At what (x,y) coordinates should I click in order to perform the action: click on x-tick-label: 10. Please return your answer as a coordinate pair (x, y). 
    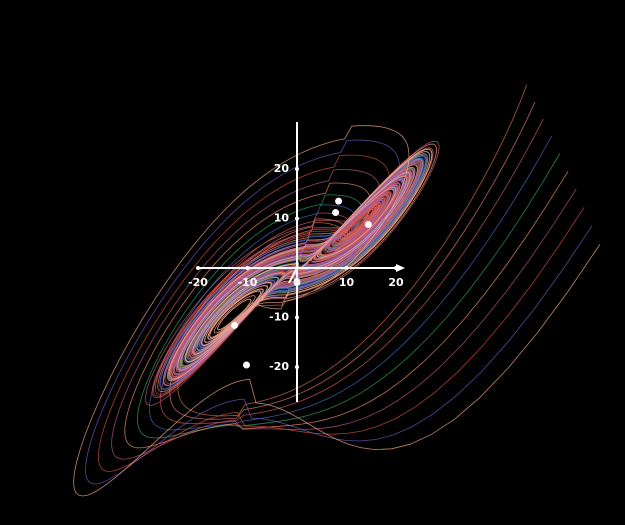
    Looking at the image, I should click on (347, 282).